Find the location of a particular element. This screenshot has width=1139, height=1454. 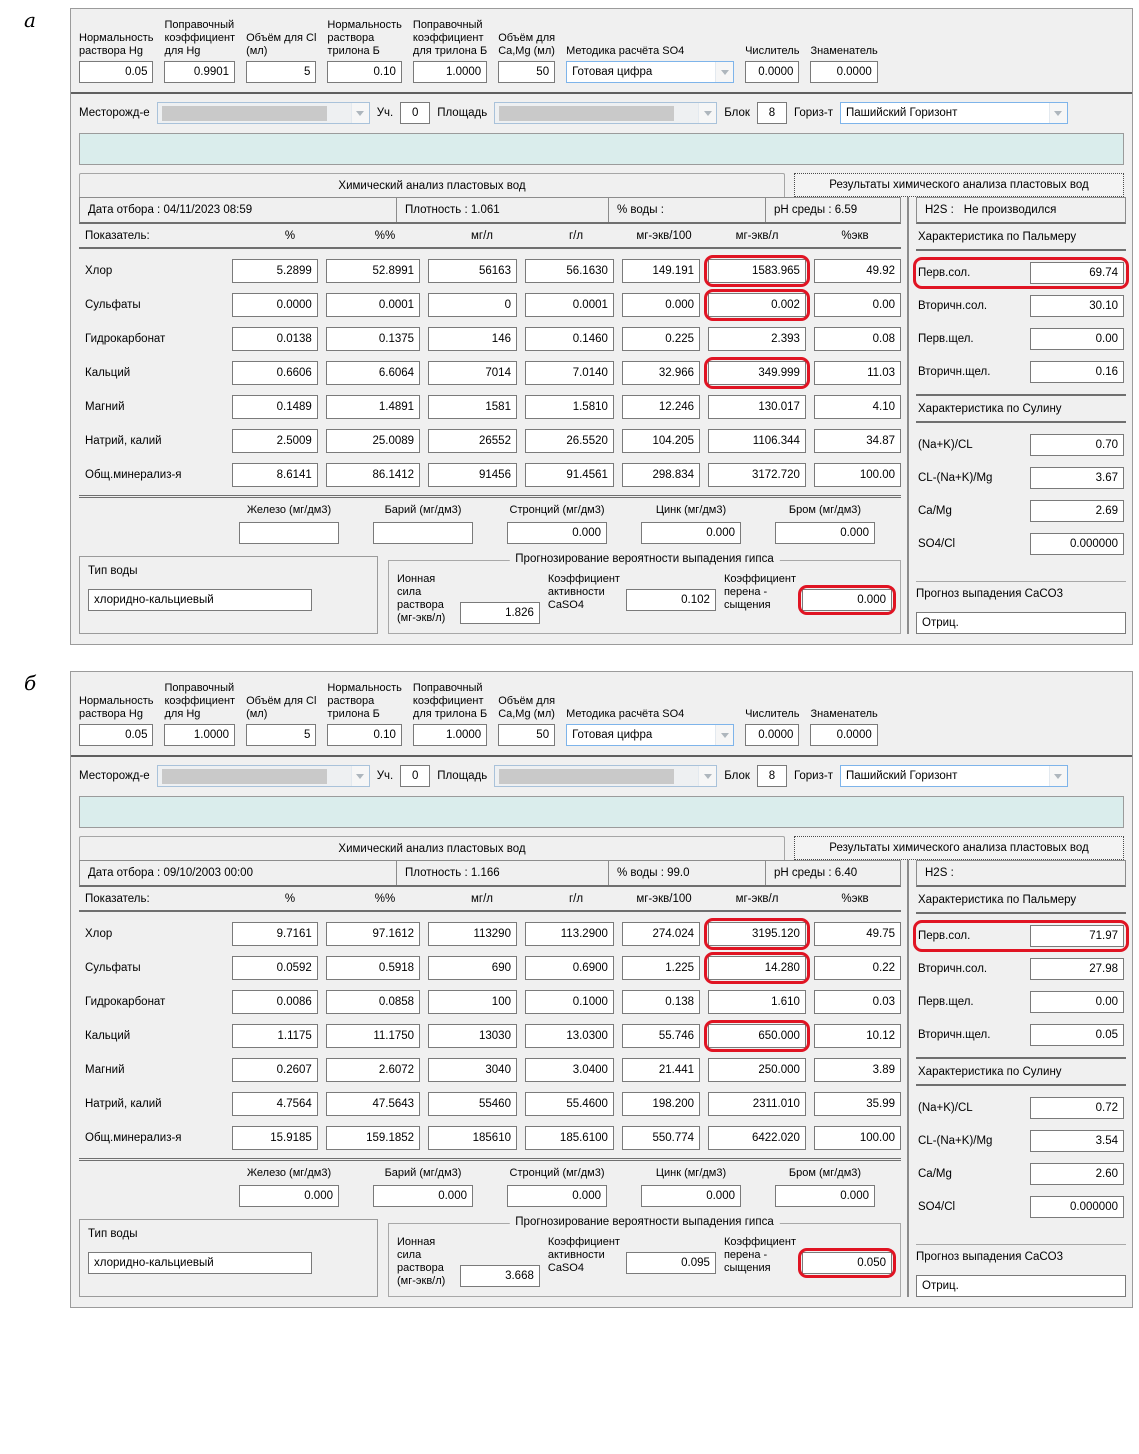

palmer-label: Перв.щел. is located at coordinates (946, 339).